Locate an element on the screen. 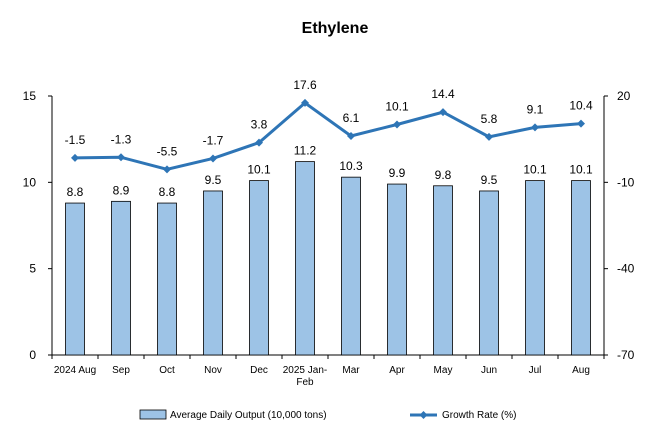  x-tick-label: Apr is located at coordinates (397, 370).